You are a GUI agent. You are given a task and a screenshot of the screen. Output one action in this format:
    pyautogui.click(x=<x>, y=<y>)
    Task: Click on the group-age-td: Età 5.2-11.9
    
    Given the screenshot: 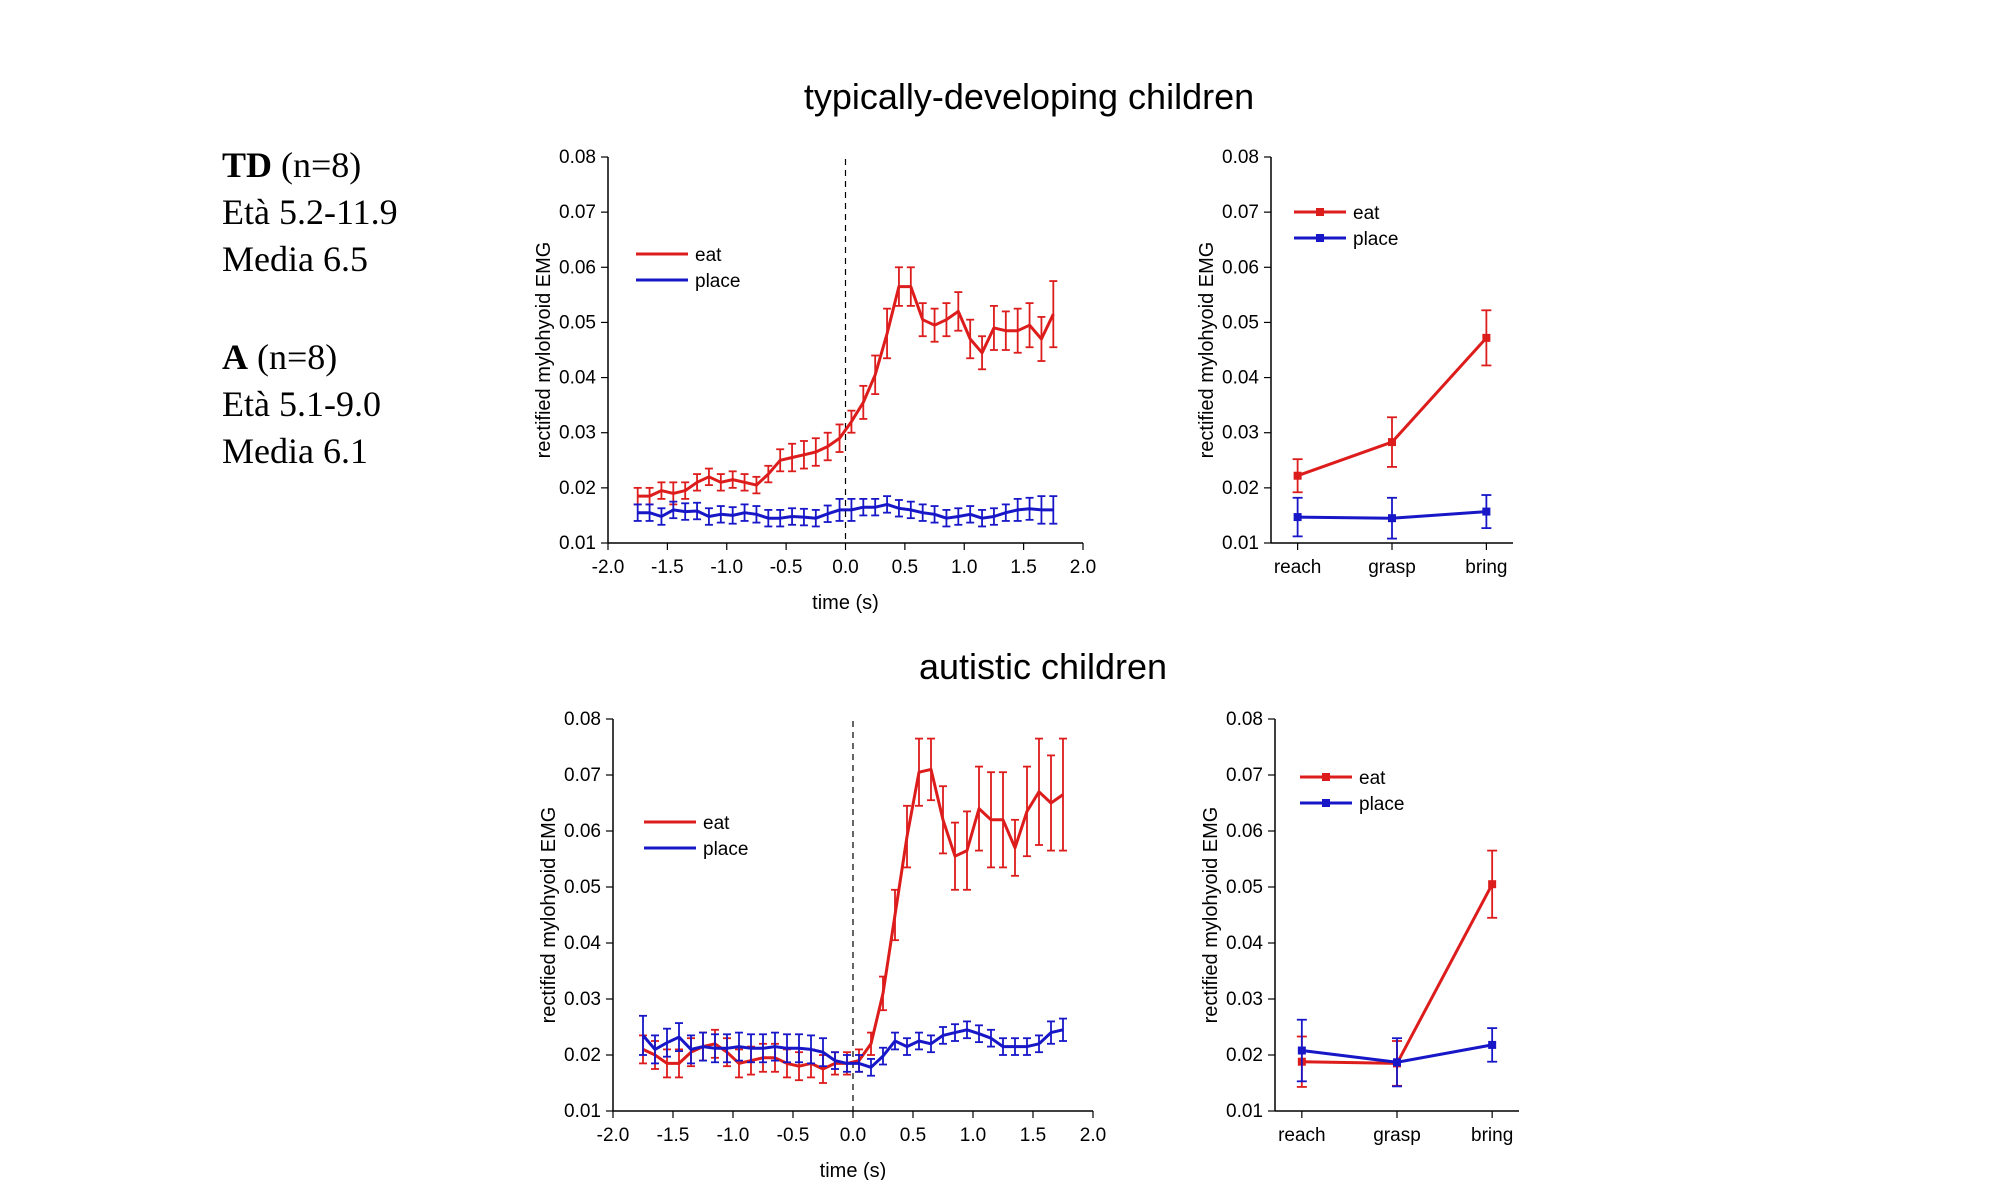 What is the action you would take?
    pyautogui.click(x=310, y=212)
    